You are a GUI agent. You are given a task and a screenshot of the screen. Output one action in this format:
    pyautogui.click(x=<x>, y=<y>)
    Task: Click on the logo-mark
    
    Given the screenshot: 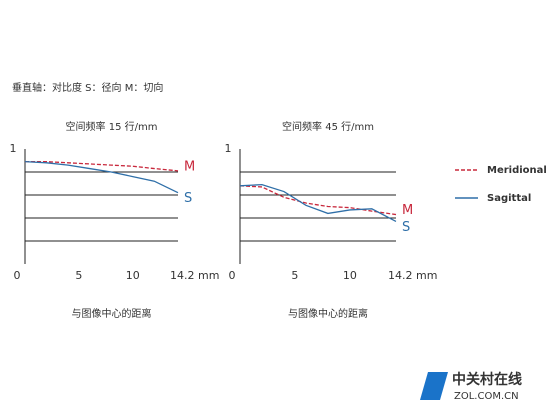 What is the action you would take?
    pyautogui.click(x=434, y=386)
    